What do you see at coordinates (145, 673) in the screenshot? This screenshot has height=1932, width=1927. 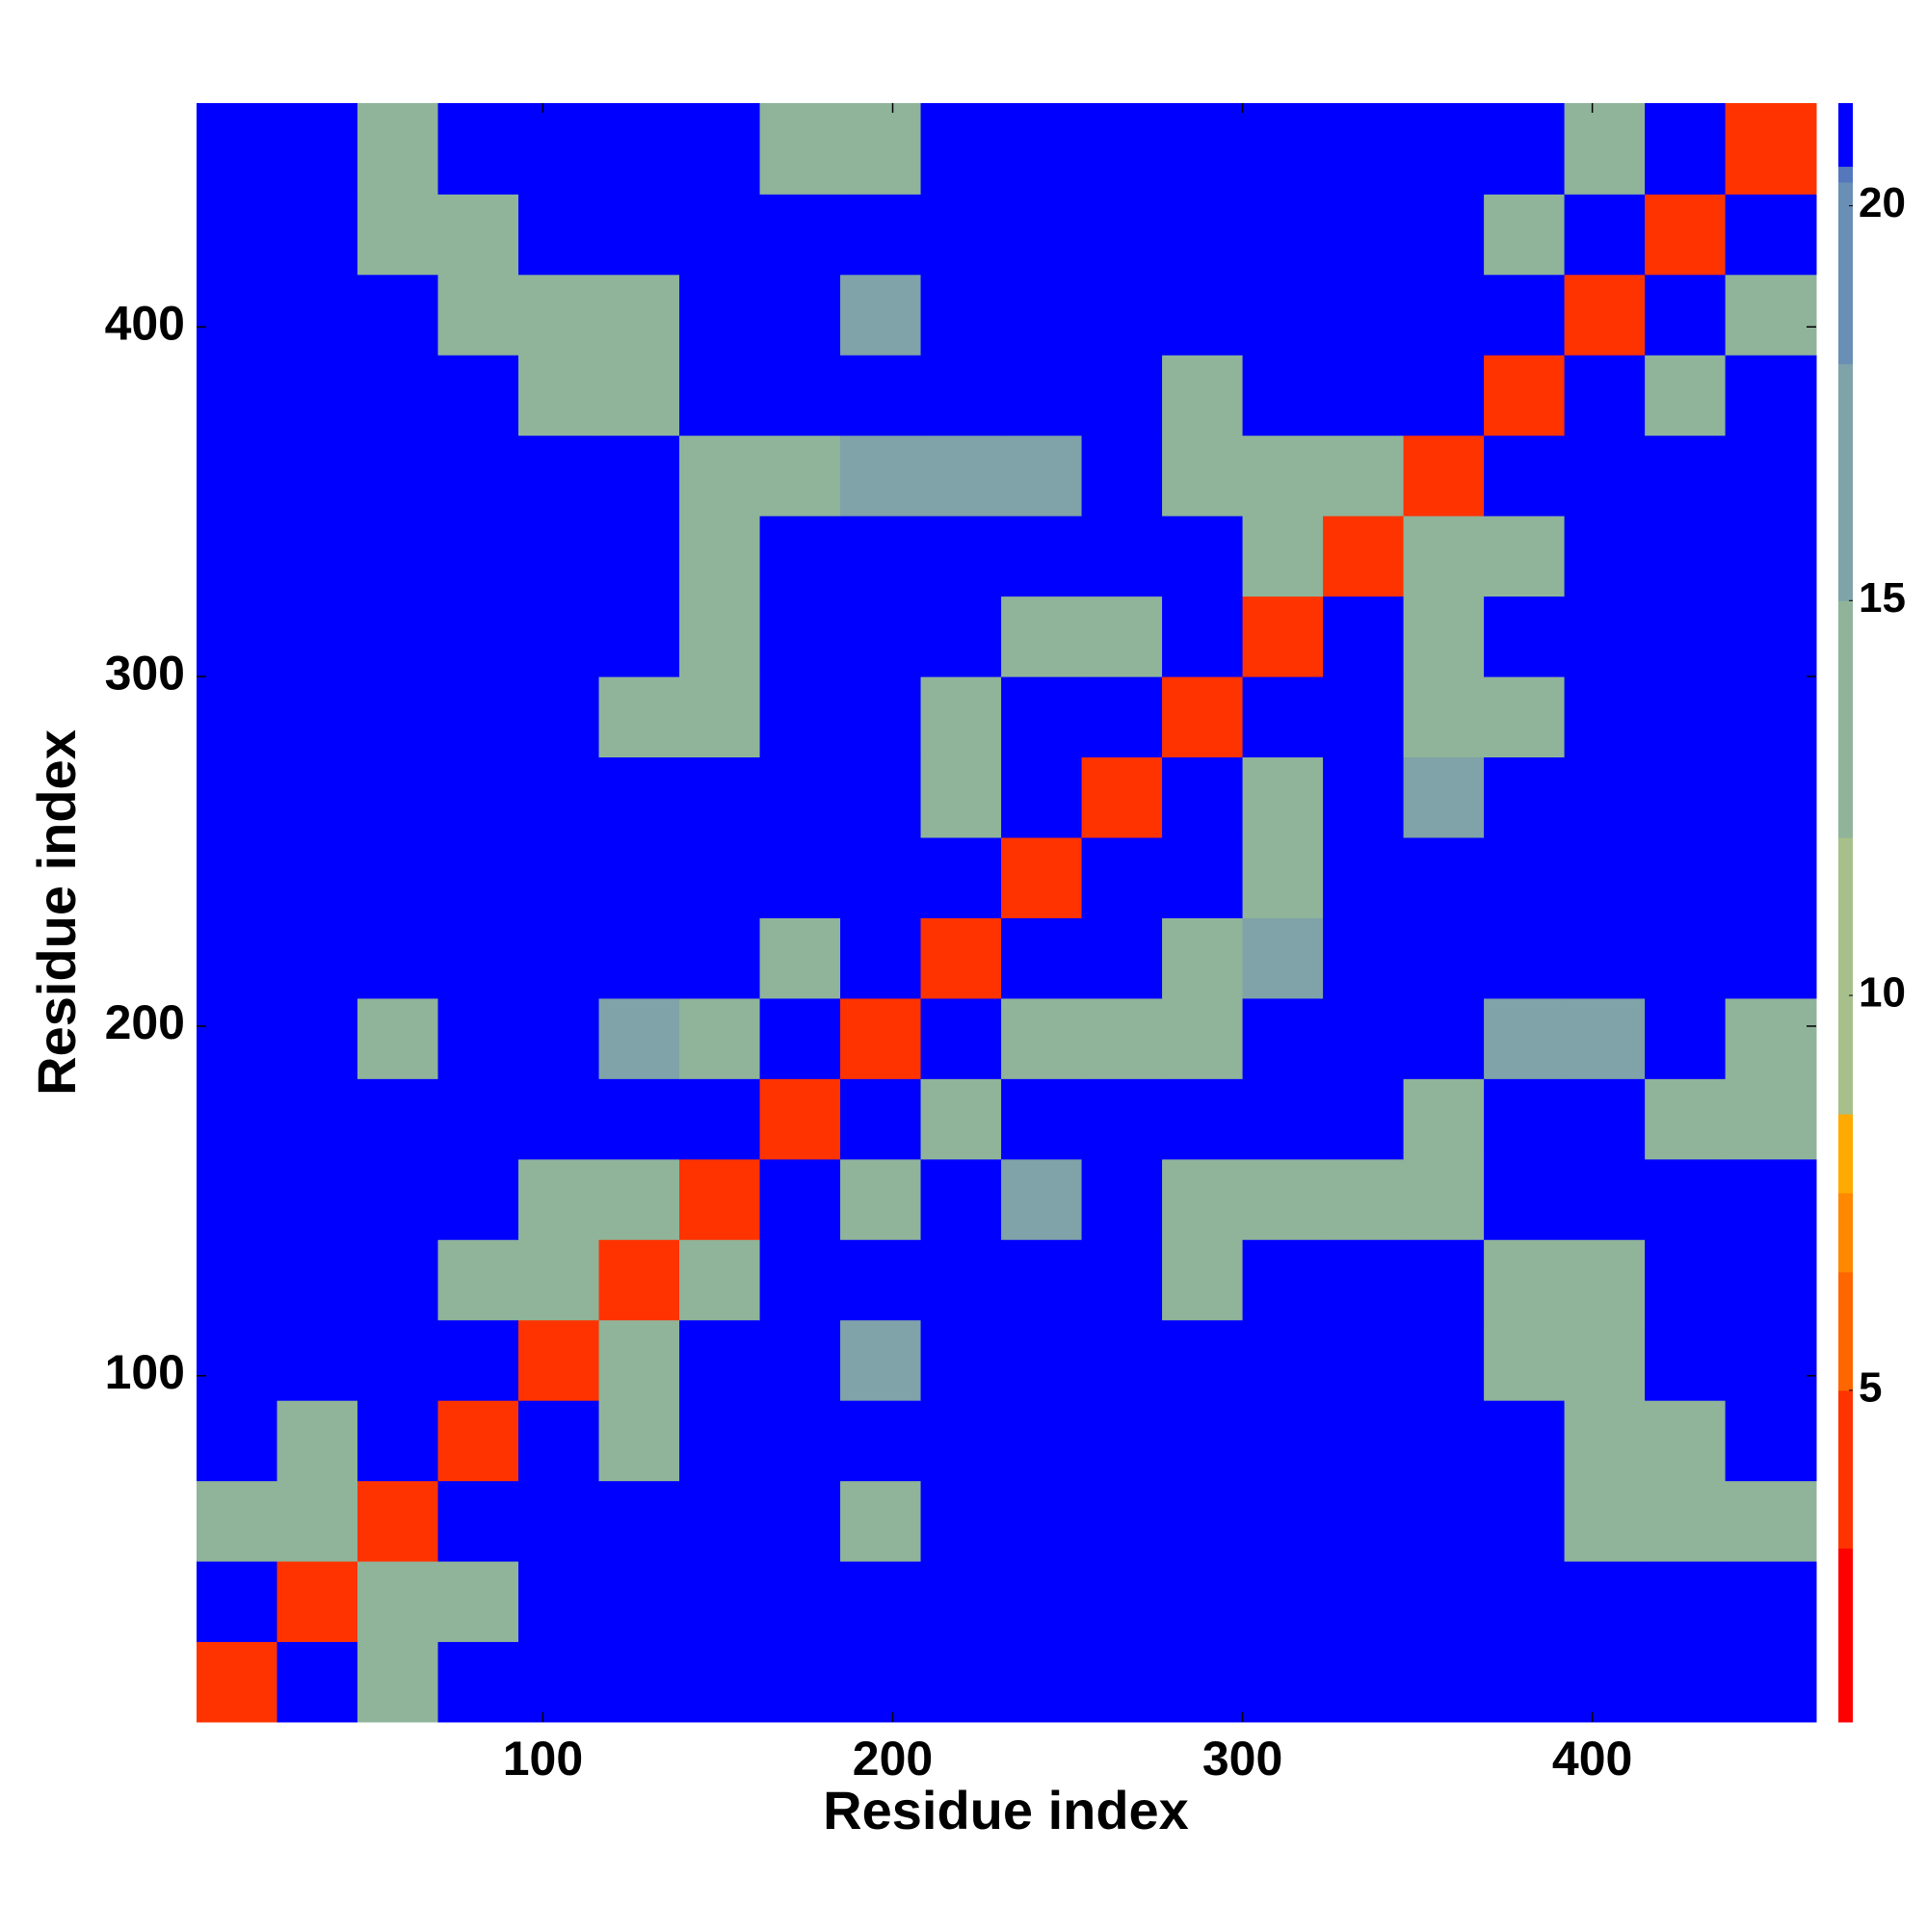 I see `y-tick-label: 300` at bounding box center [145, 673].